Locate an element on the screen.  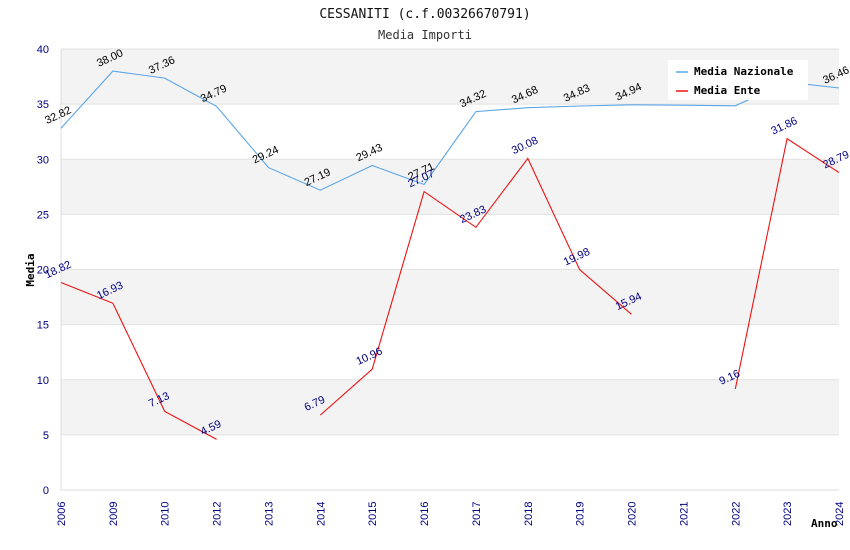
x-tick-label: 2018 is located at coordinates (529, 514).